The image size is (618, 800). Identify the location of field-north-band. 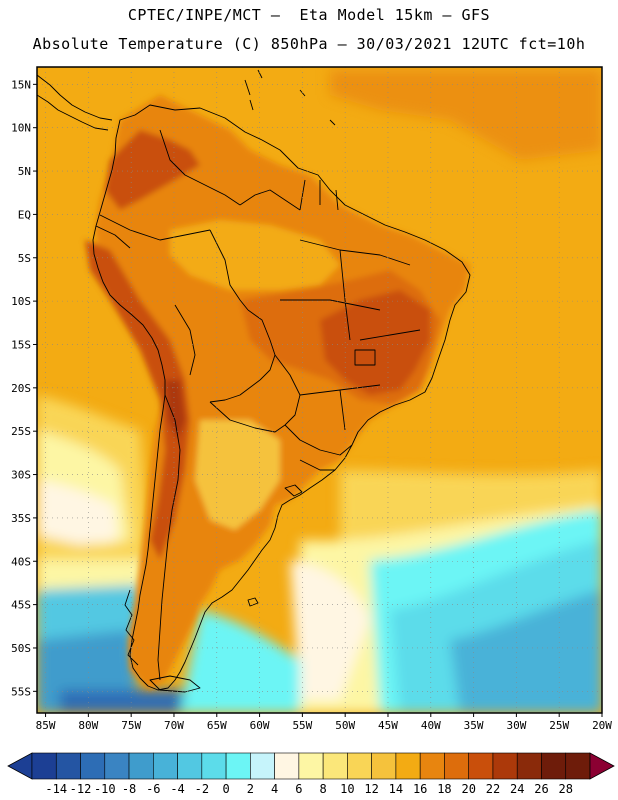
(466, 115).